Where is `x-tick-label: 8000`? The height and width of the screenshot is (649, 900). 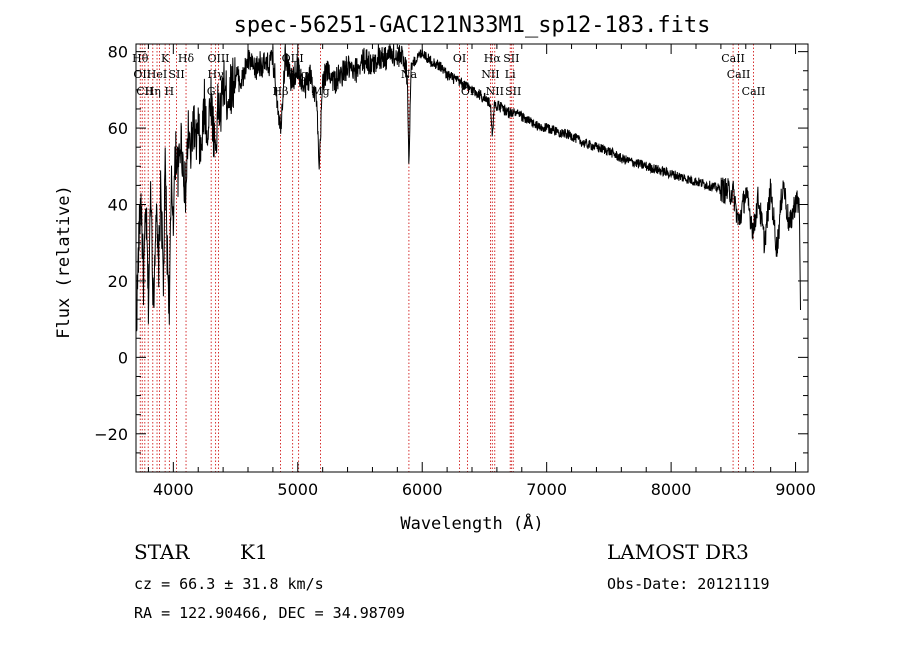
x-tick-label: 8000 is located at coordinates (671, 489).